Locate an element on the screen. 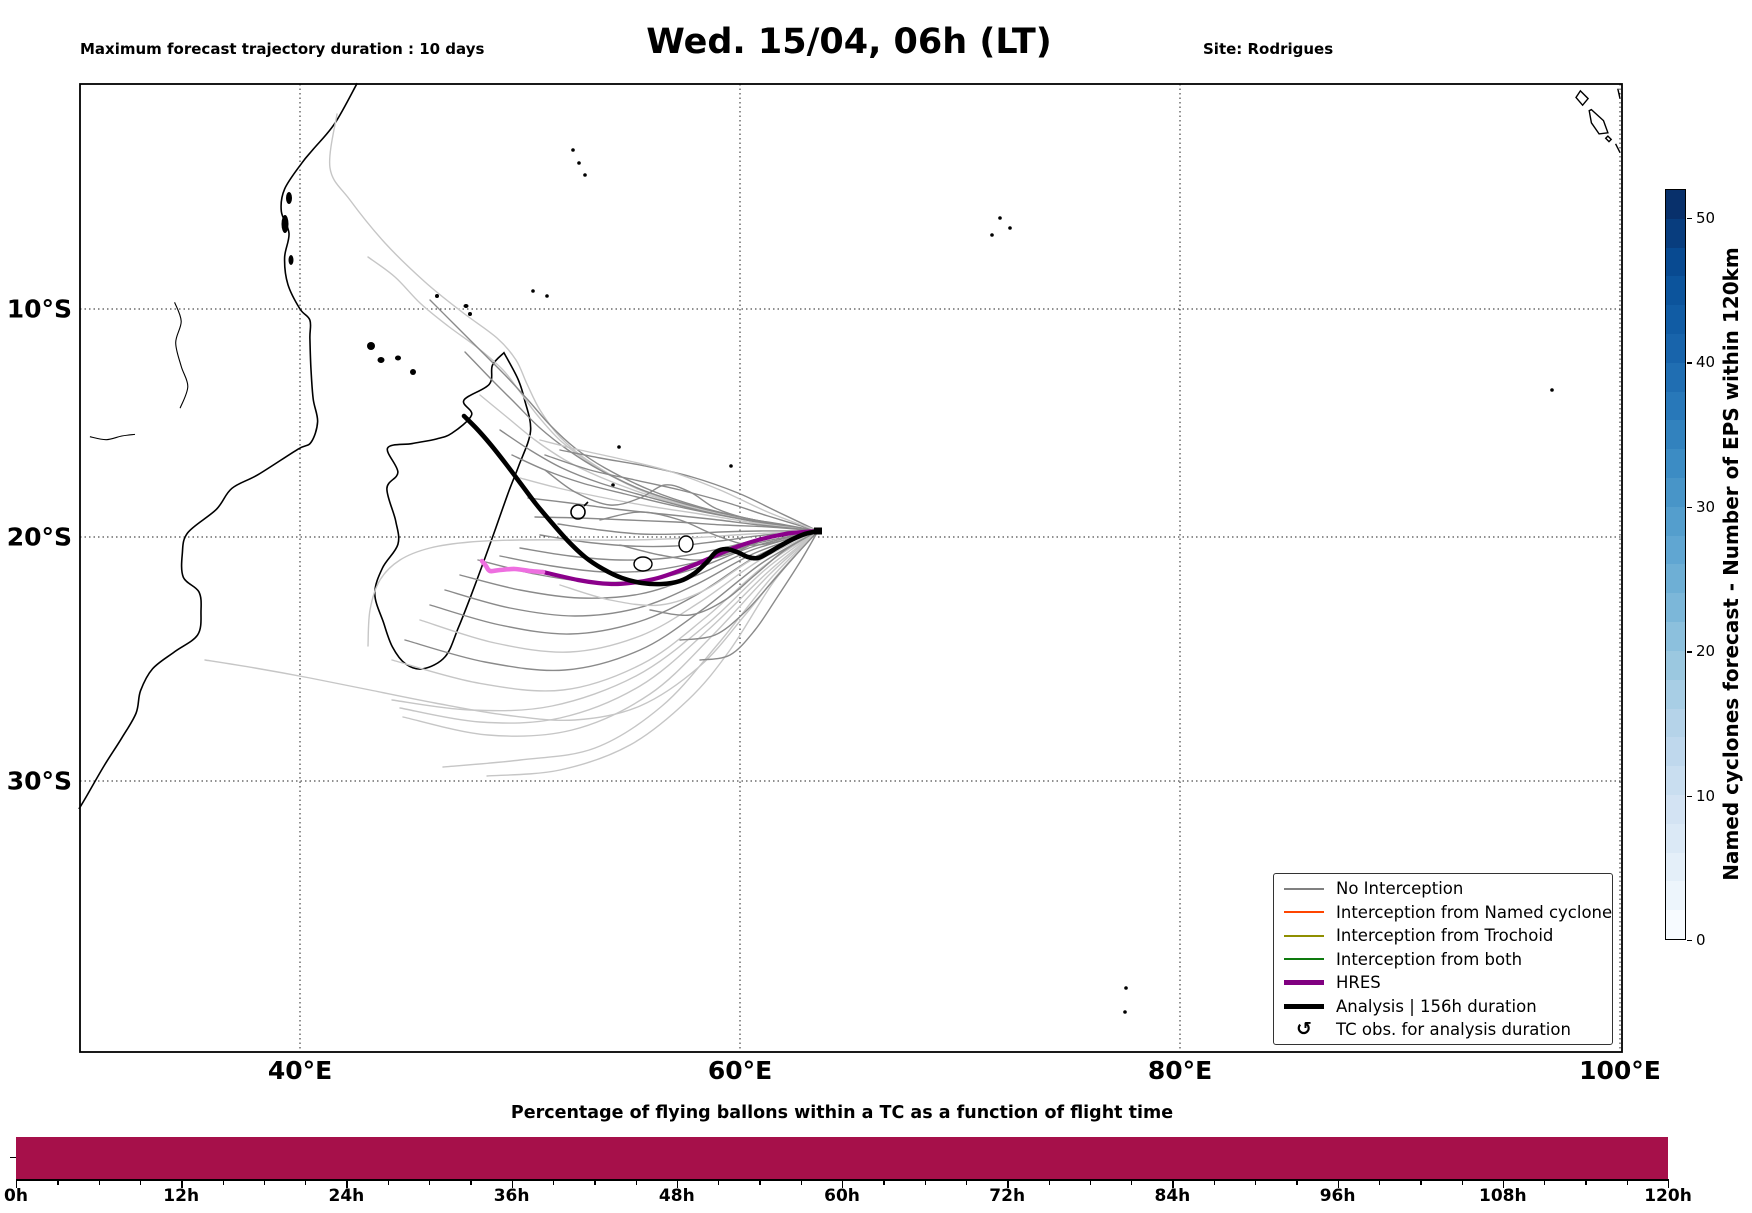  legend-item-label: Interception from Trochoid is located at coordinates (1445, 935).